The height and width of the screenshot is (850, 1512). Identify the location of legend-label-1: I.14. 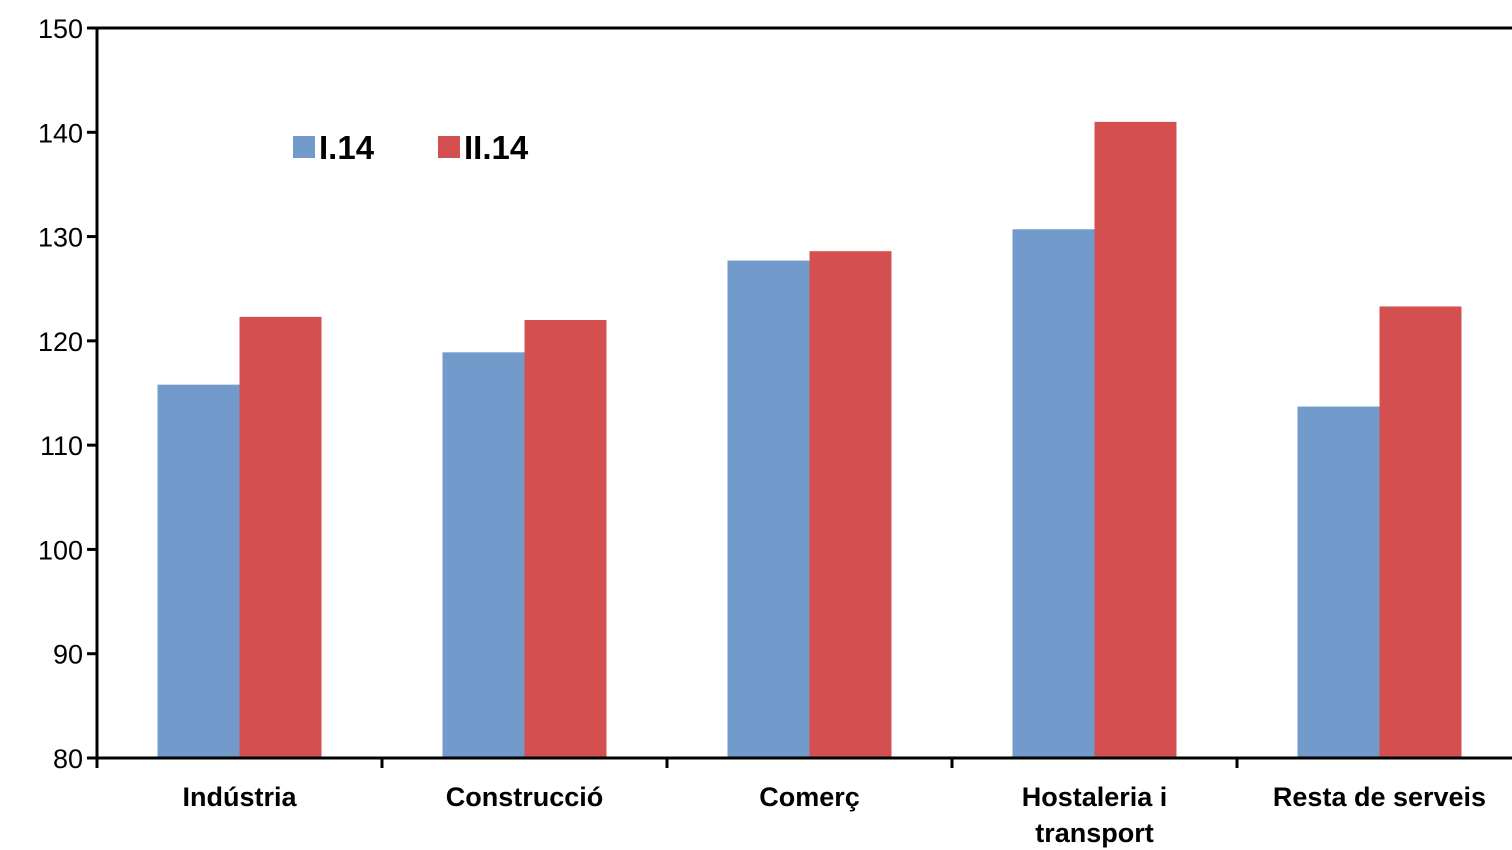
(347, 147).